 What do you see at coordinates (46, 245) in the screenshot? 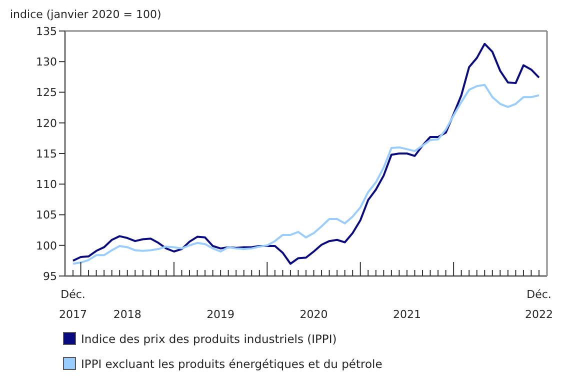
I see `y-tick-label: 100` at bounding box center [46, 245].